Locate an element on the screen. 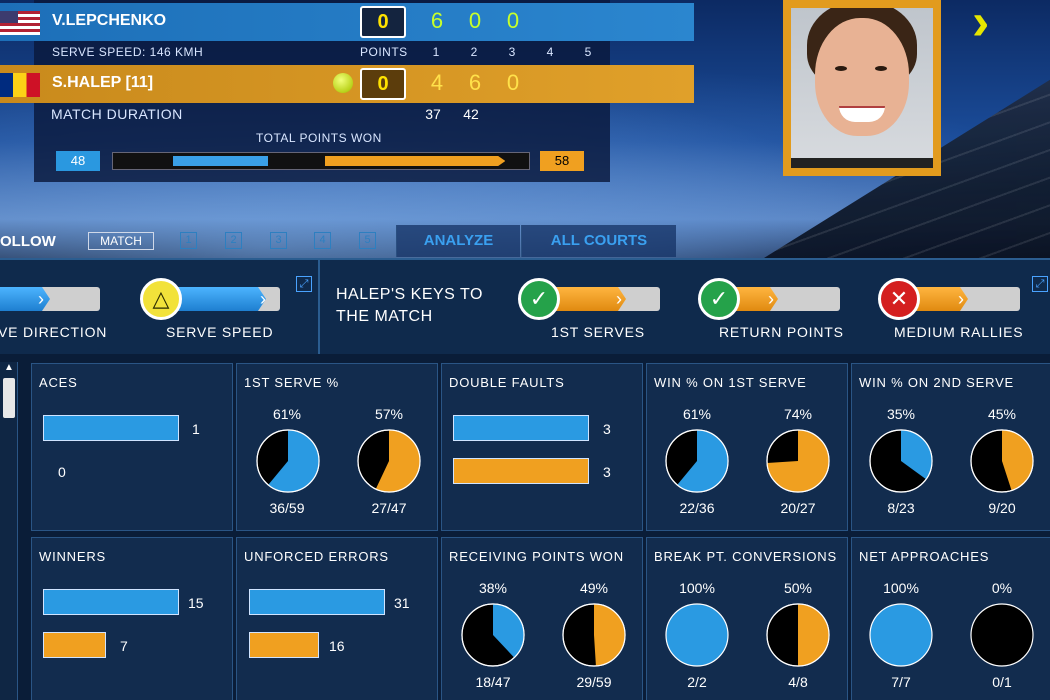  total-points-player1: 48 is located at coordinates (78, 161).